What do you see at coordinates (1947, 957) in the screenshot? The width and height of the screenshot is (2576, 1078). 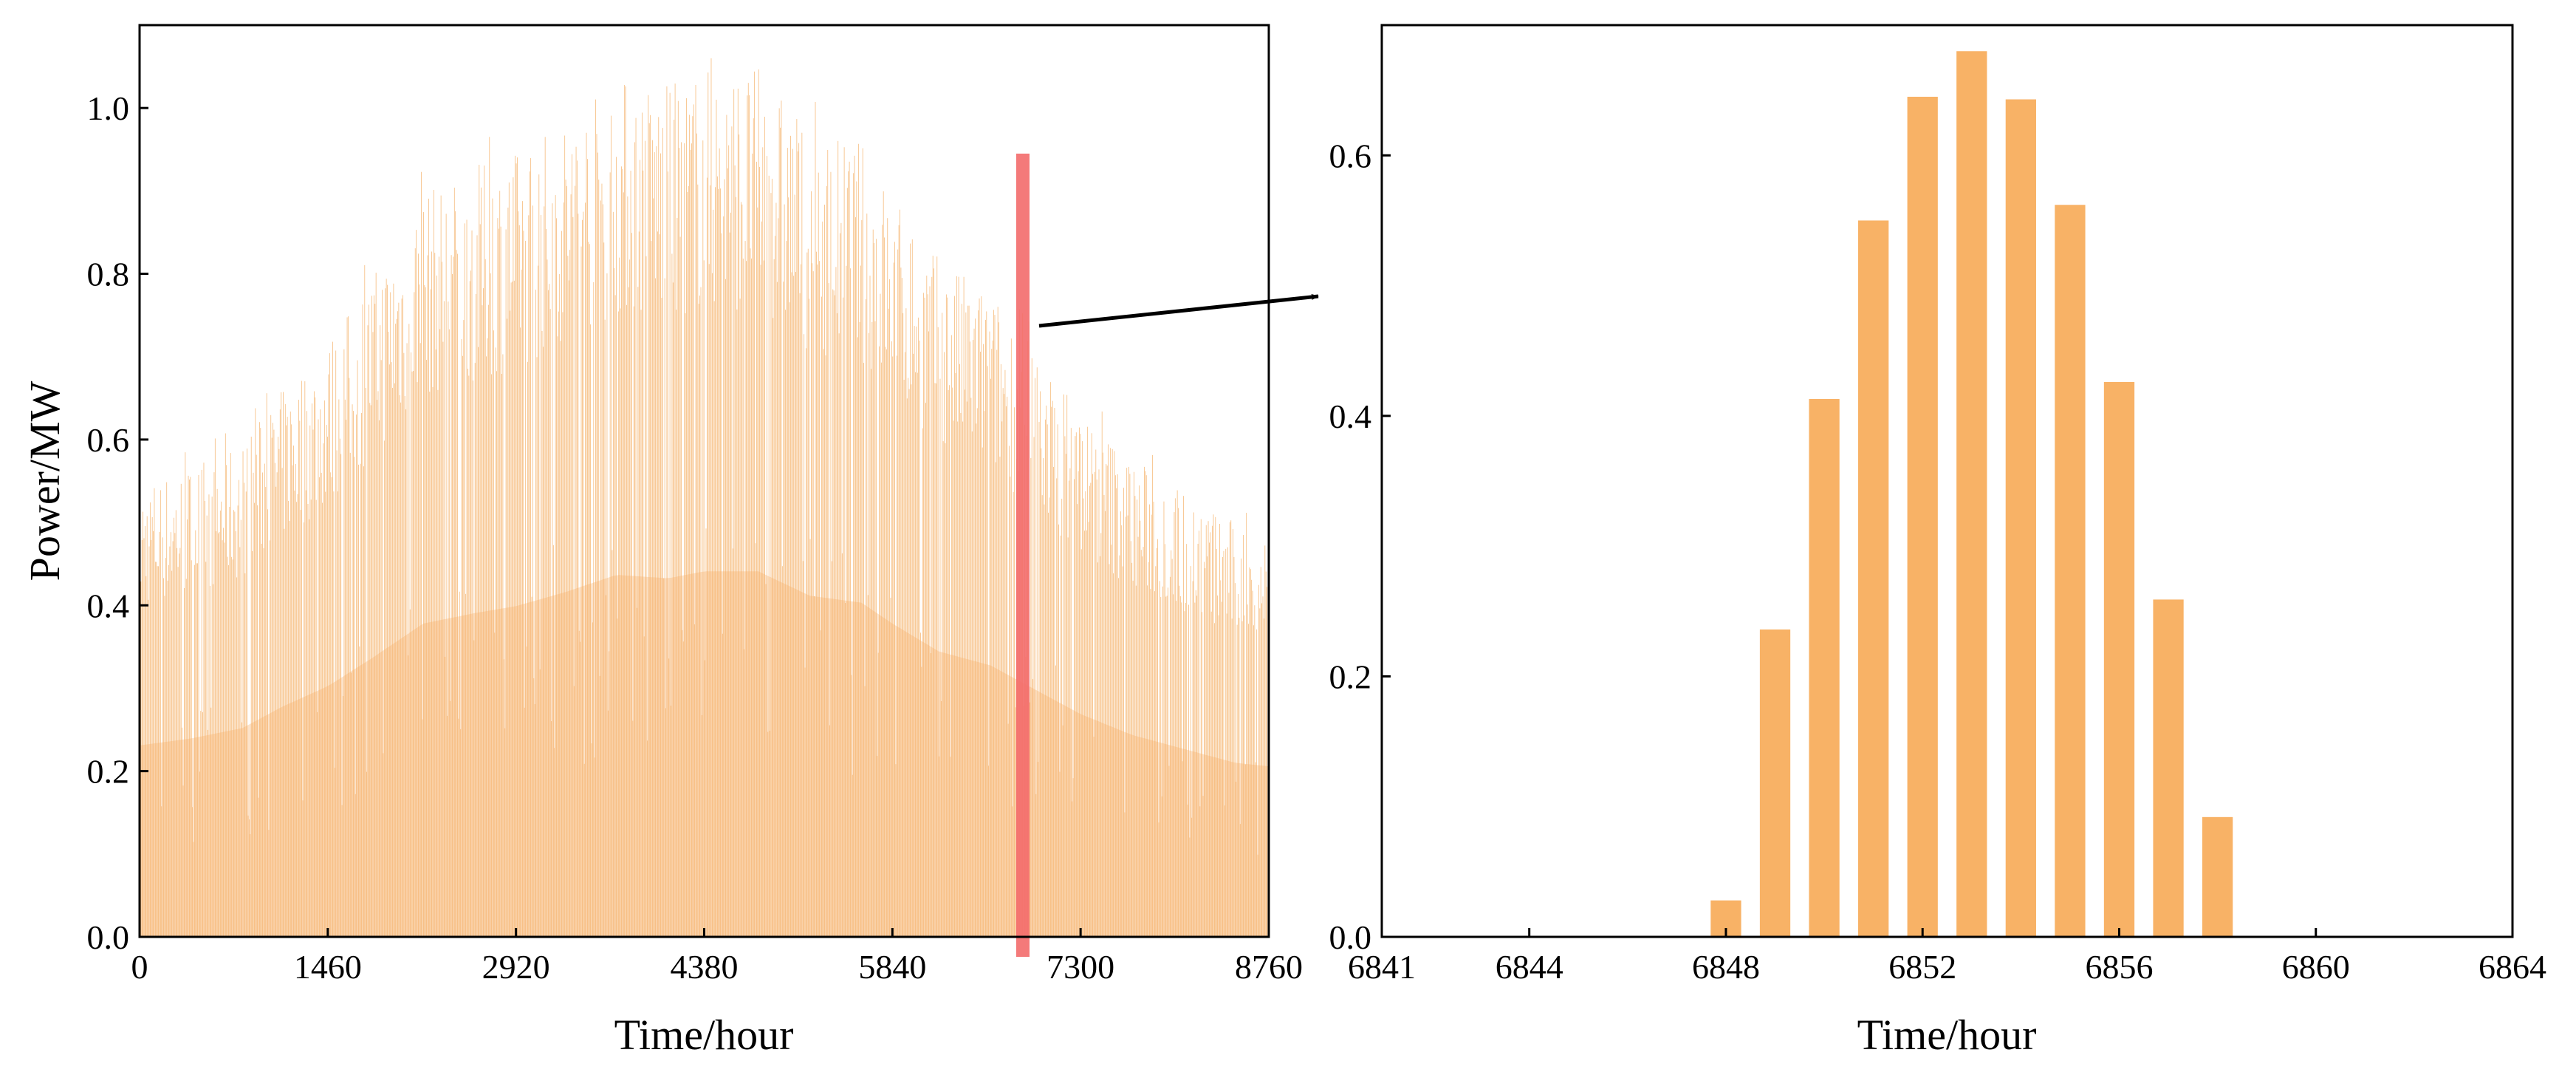 I see `right-x-ticks: 6841 6844 6848 6852 6856 6860 6864` at bounding box center [1947, 957].